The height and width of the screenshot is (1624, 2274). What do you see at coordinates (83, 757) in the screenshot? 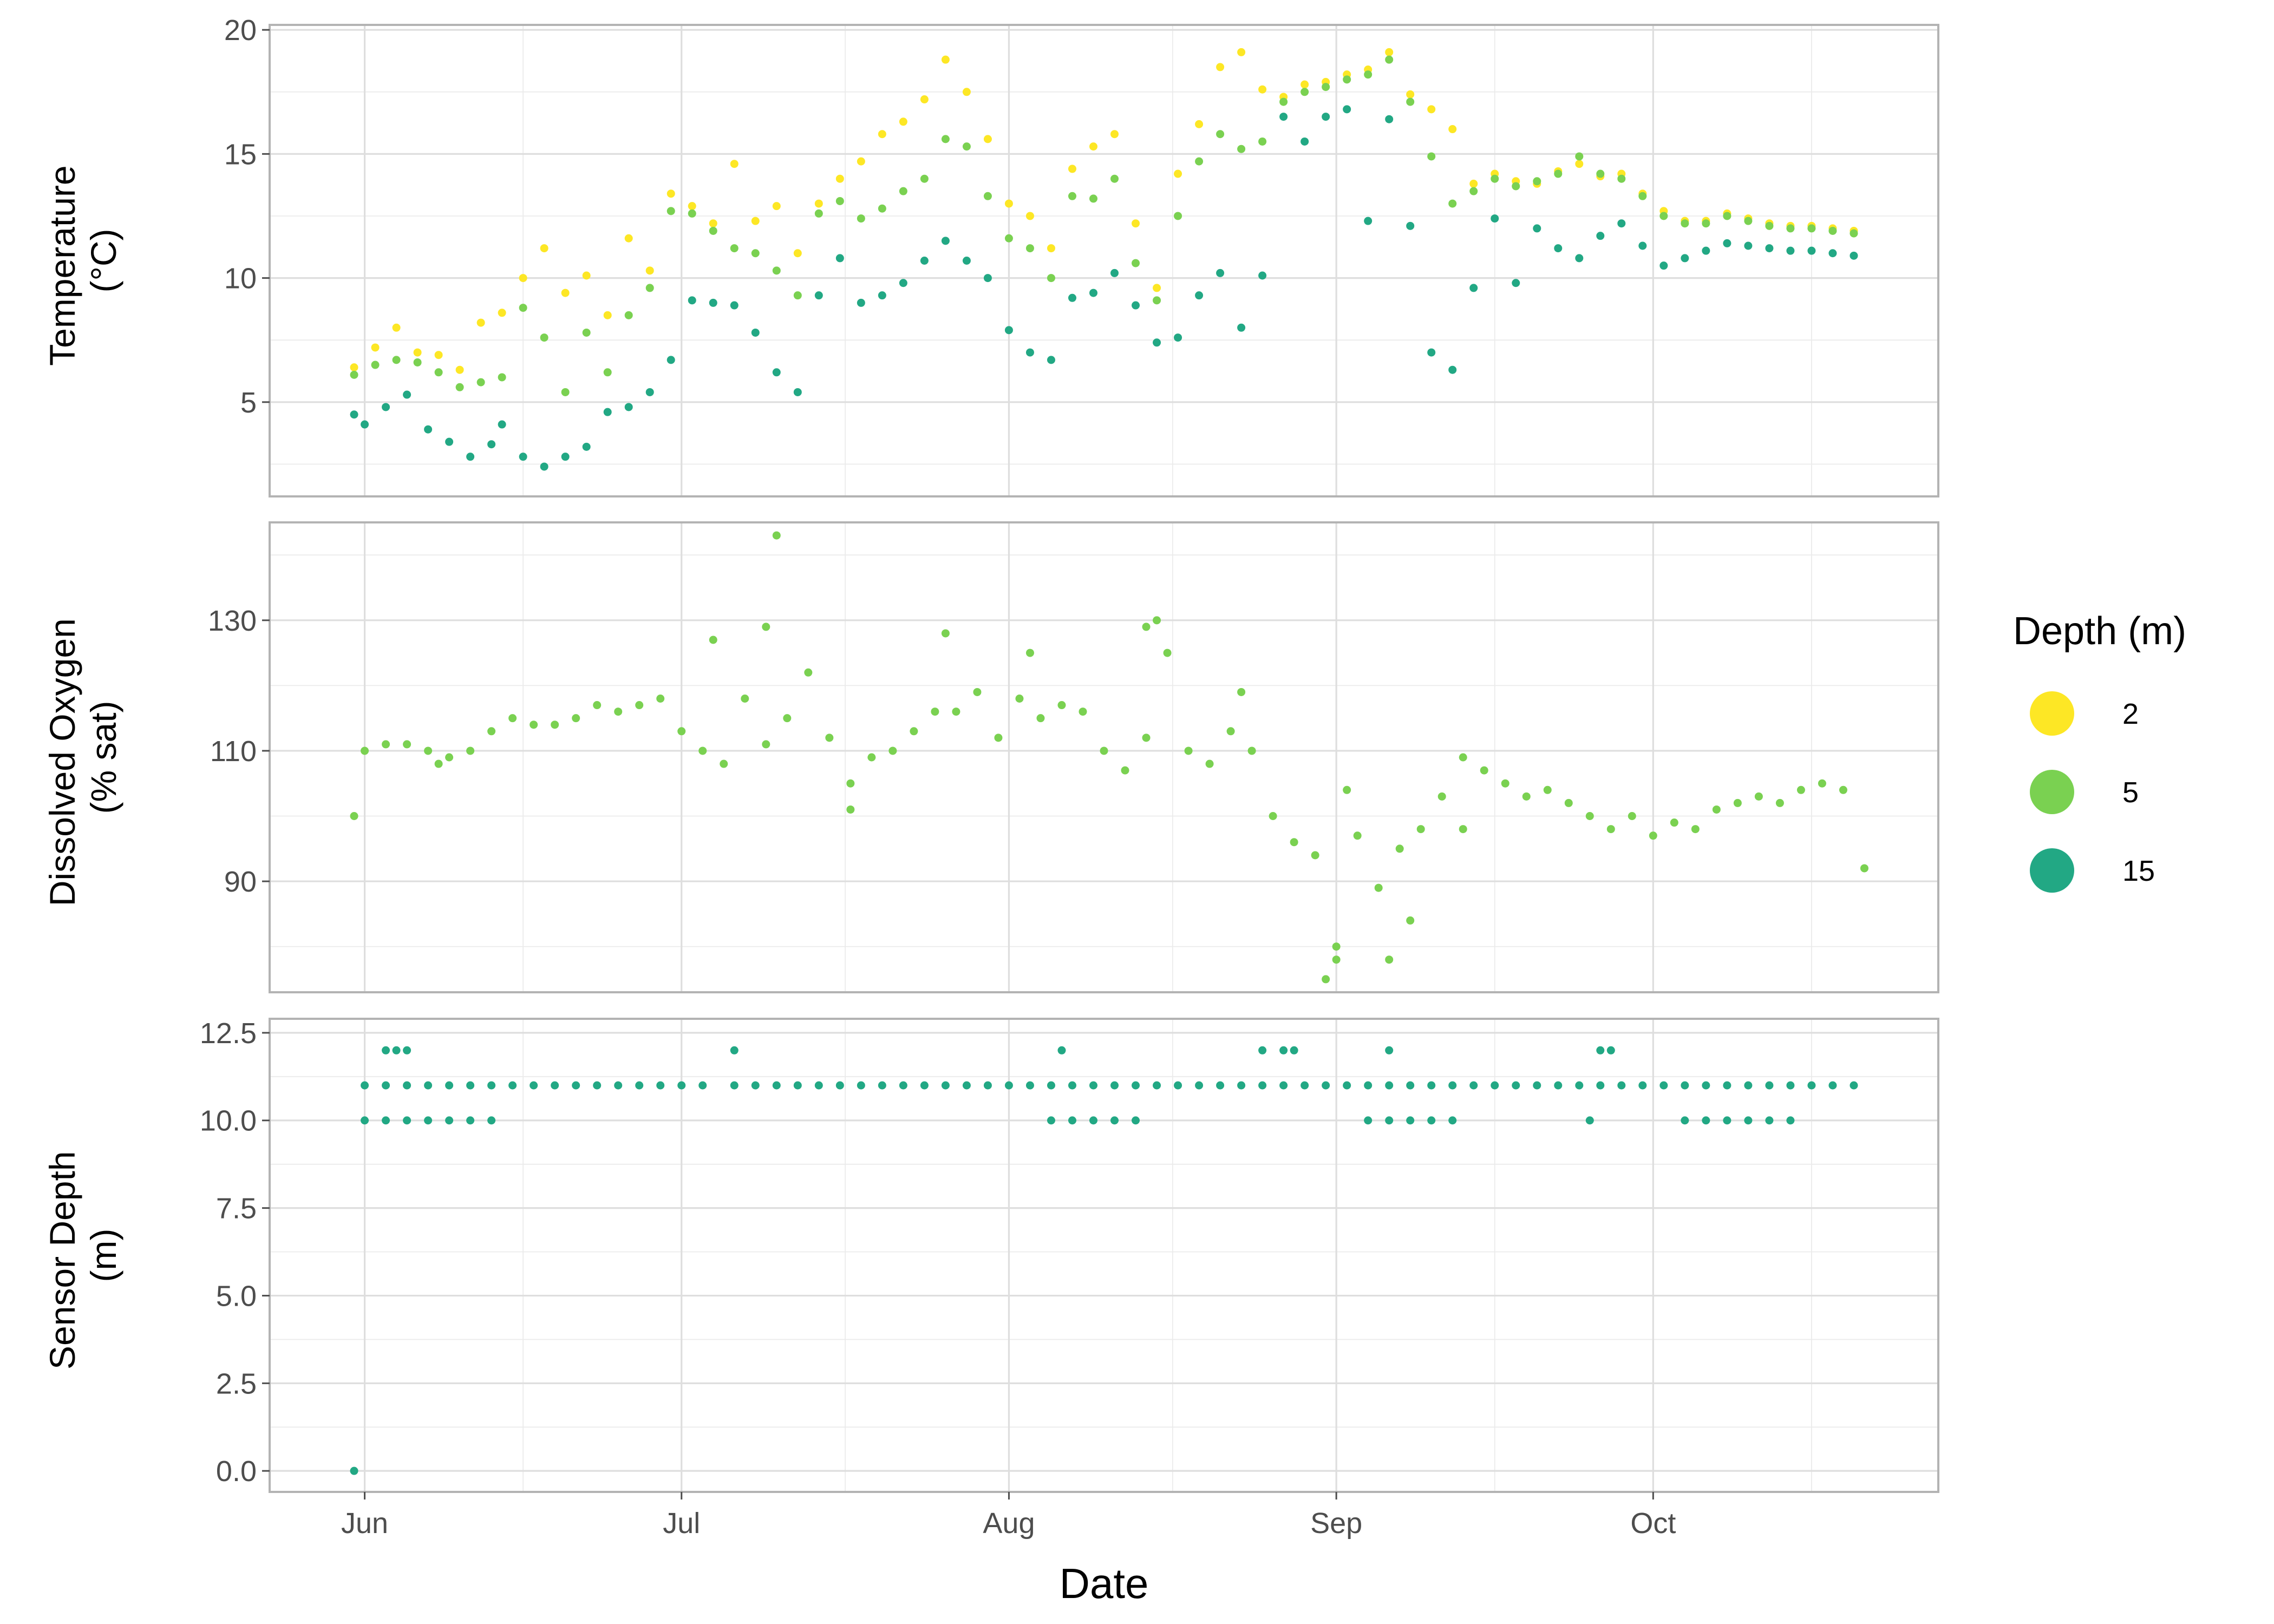
I see `dissolved-oxygen-axis-title: Dissolved Oxygen (% sat)` at bounding box center [83, 757].